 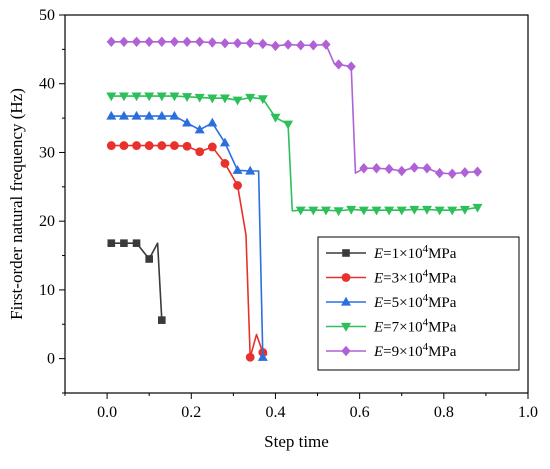 I want to click on legend-item: E=9×104MPa, so click(x=391, y=350).